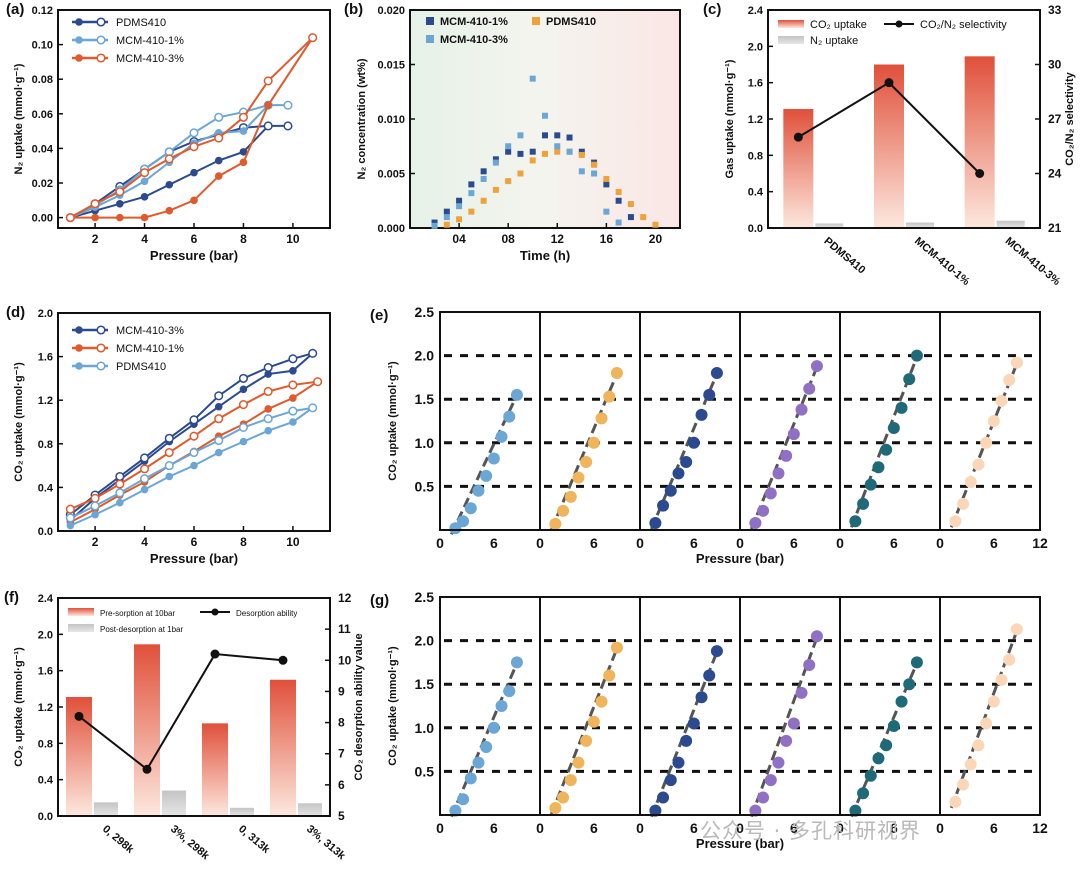 This screenshot has width=1080, height=873. I want to click on x-tick-label: 10, so click(293, 239).